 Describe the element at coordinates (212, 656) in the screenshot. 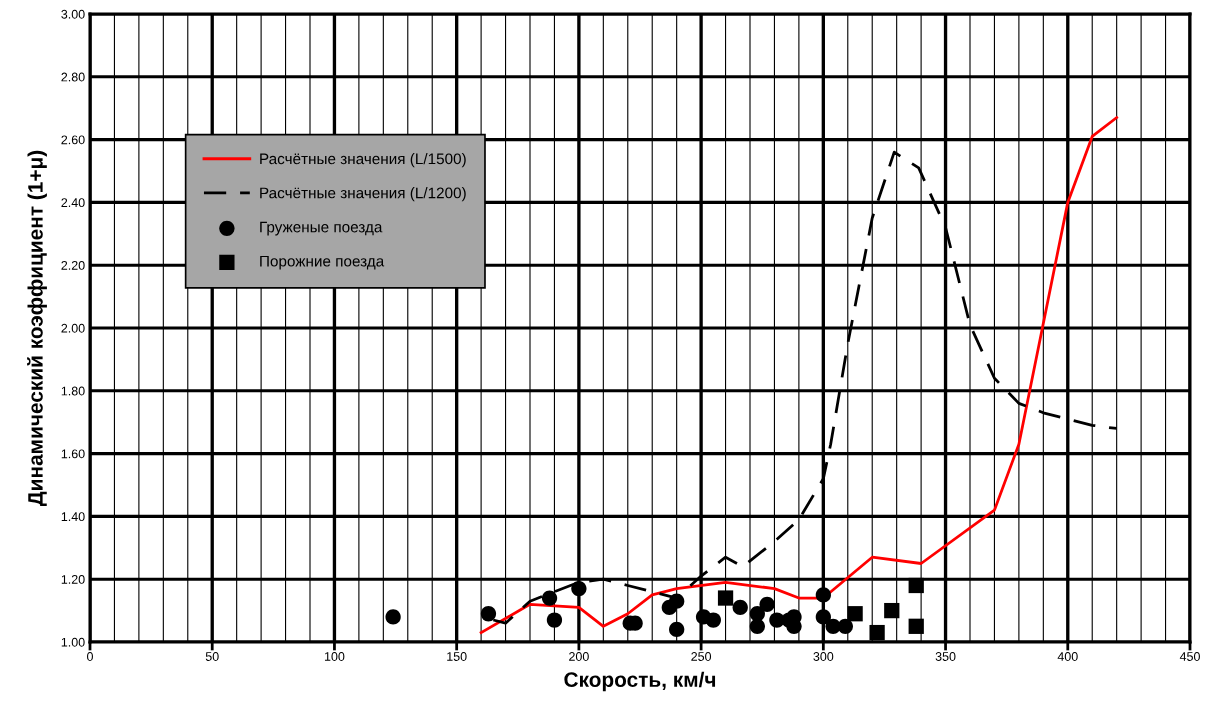

I see `x-tick-label: 50` at that location.